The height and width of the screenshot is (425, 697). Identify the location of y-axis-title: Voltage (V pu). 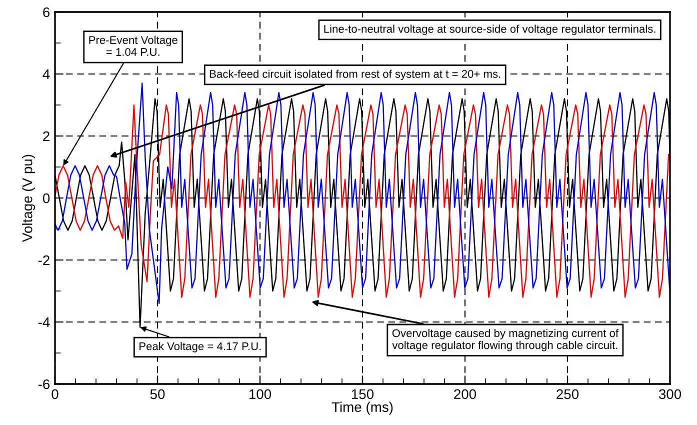
(29, 198).